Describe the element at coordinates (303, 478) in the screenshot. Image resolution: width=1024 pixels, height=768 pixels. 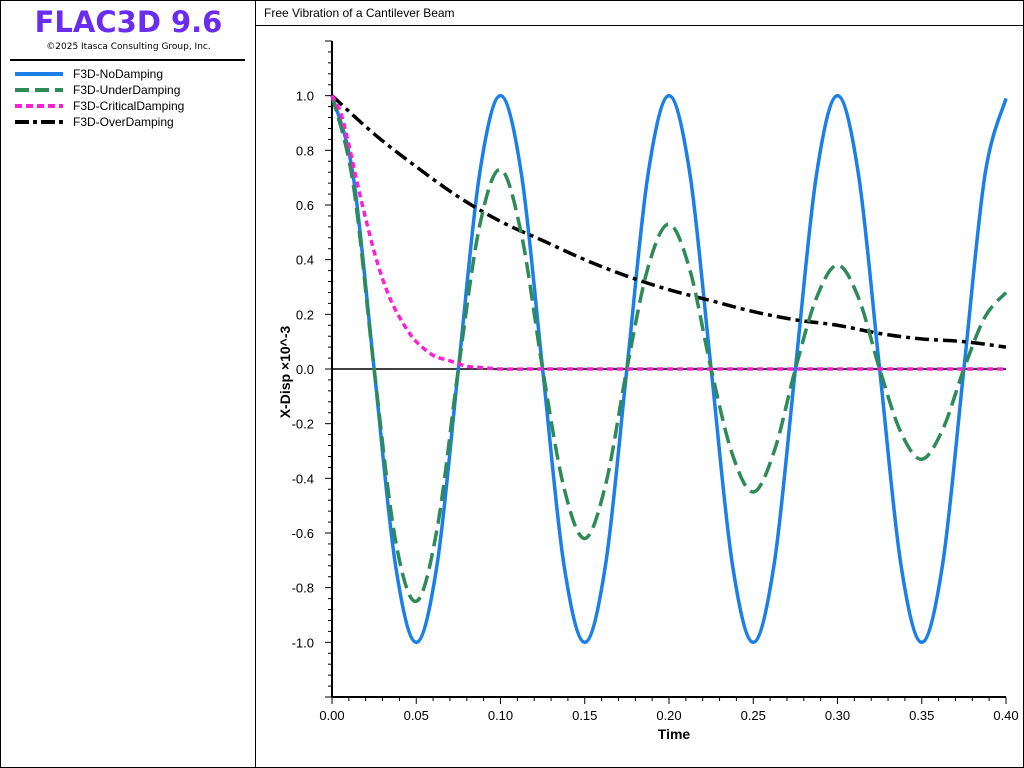
I see `y-tick-label: -0.4` at that location.